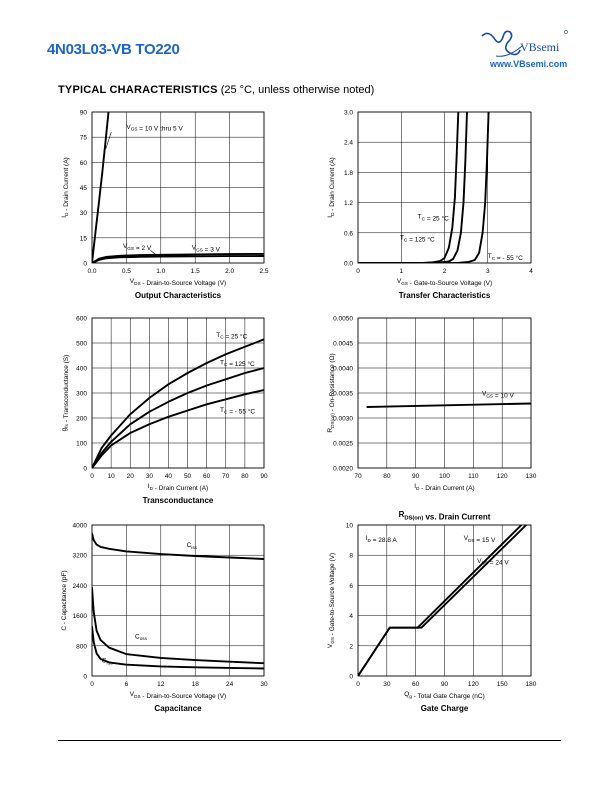  What do you see at coordinates (473, 476) in the screenshot?
I see `x-tick-label: 110` at bounding box center [473, 476].